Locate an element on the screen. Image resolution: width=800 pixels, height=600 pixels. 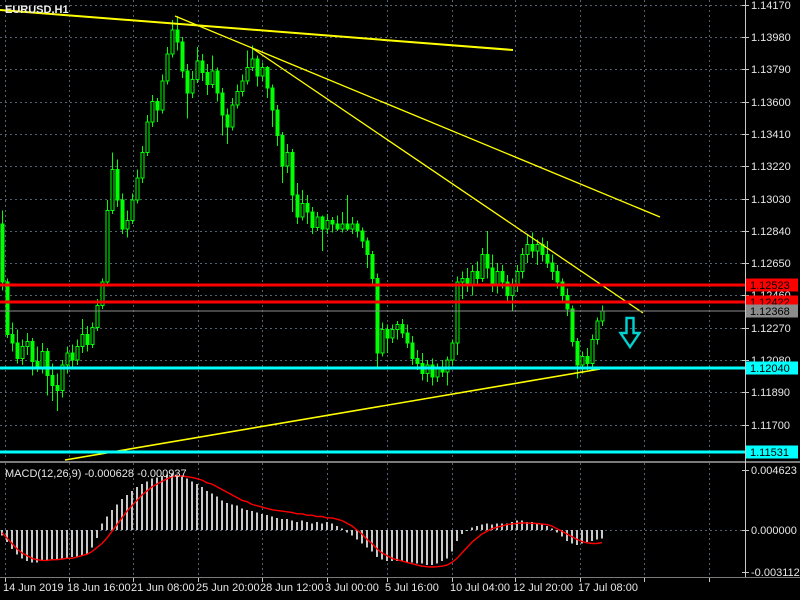
resistance-price-box is located at coordinates (772, 285).